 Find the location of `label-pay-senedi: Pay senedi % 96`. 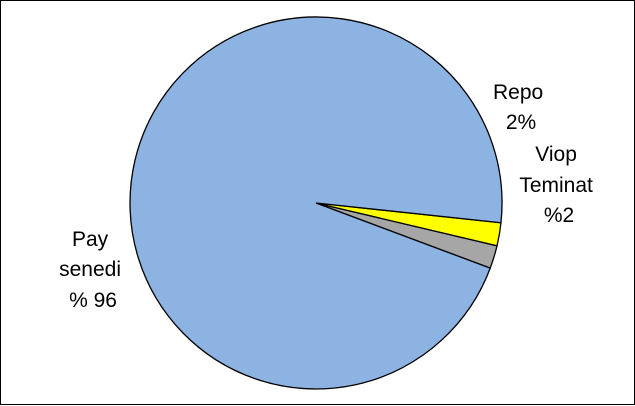

label-pay-senedi: Pay senedi % 96 is located at coordinates (93, 270).